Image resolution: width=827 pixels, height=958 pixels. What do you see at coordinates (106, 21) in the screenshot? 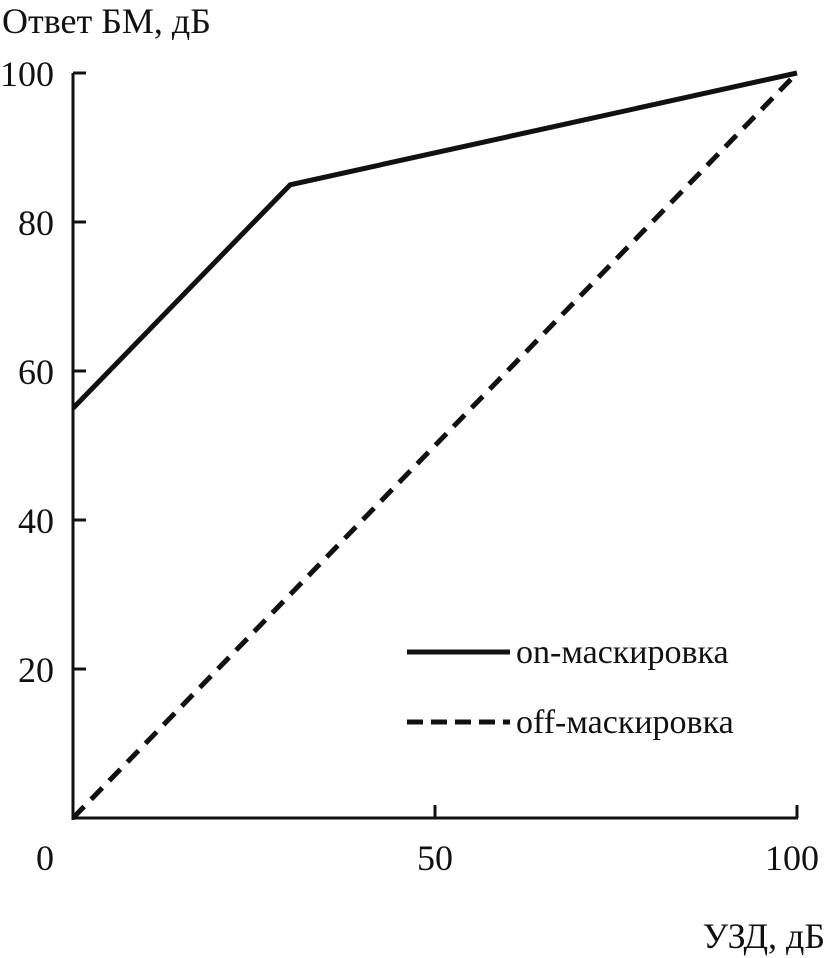
I see `y-axis-label: Ответ БМ, дБ` at bounding box center [106, 21].